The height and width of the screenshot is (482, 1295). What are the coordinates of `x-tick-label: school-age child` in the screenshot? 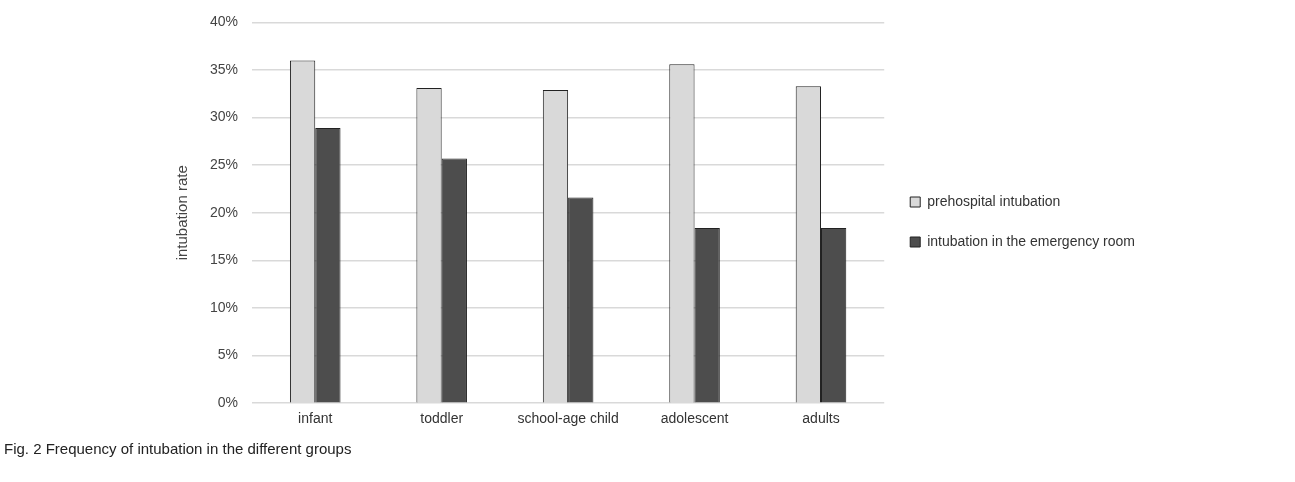 It's located at (568, 418).